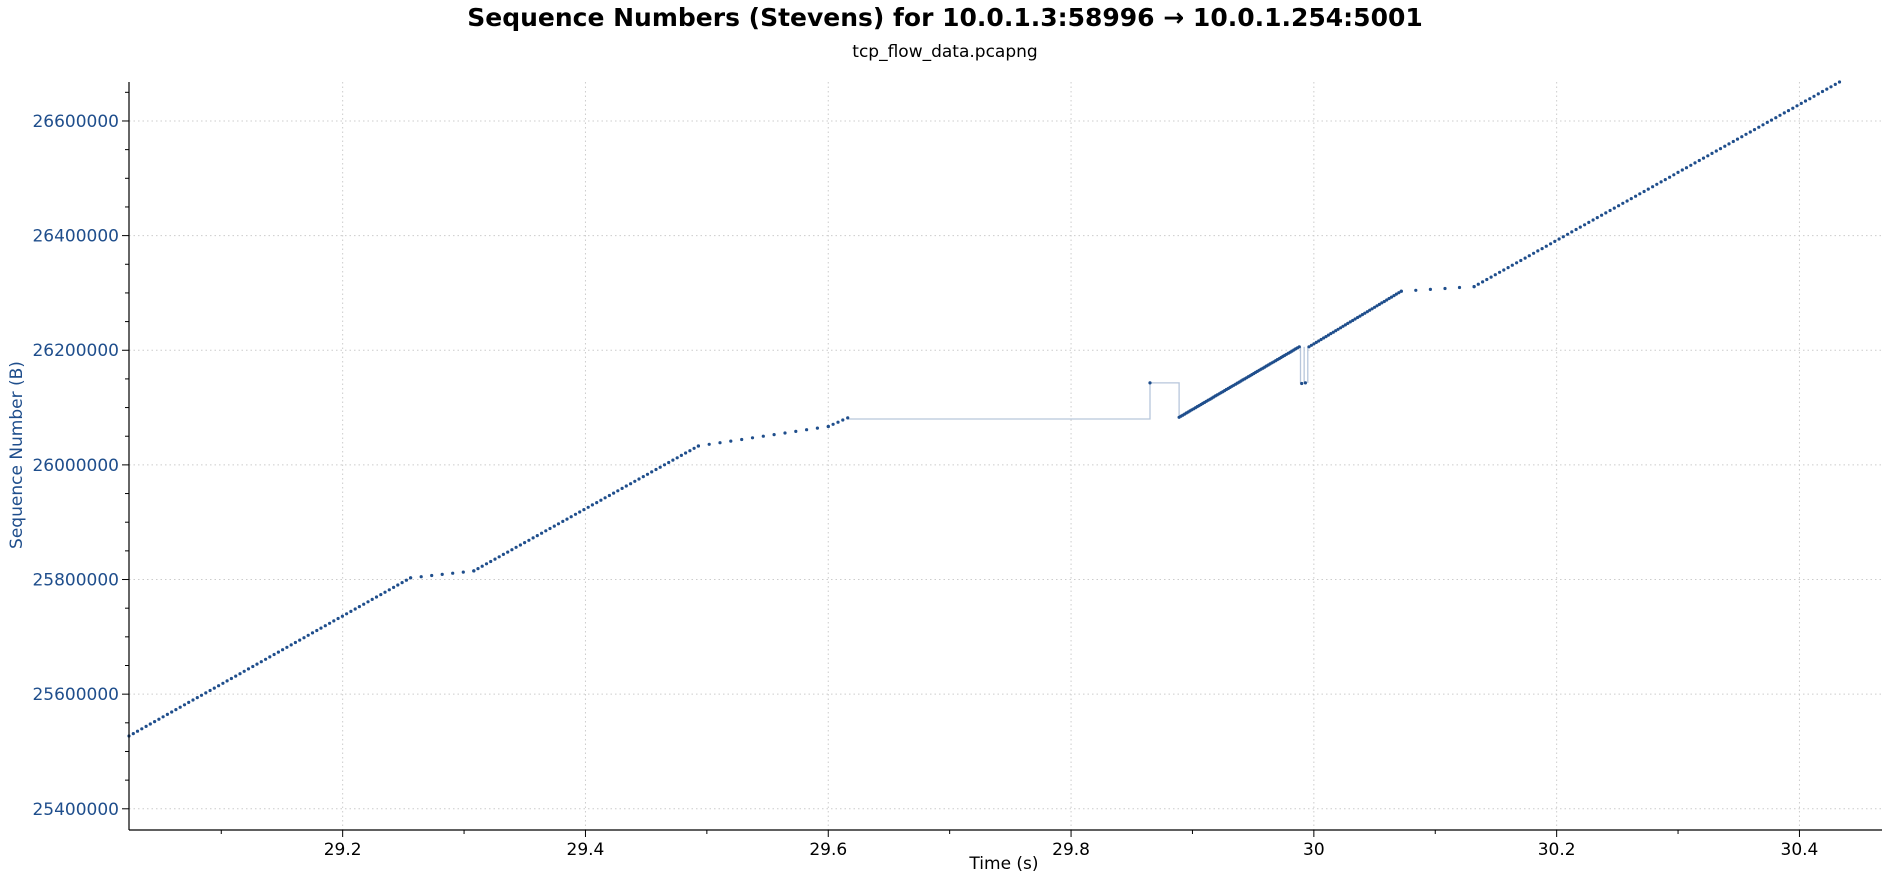 This screenshot has width=1890, height=879. I want to click on x-tick-label: 30.2, so click(1557, 850).